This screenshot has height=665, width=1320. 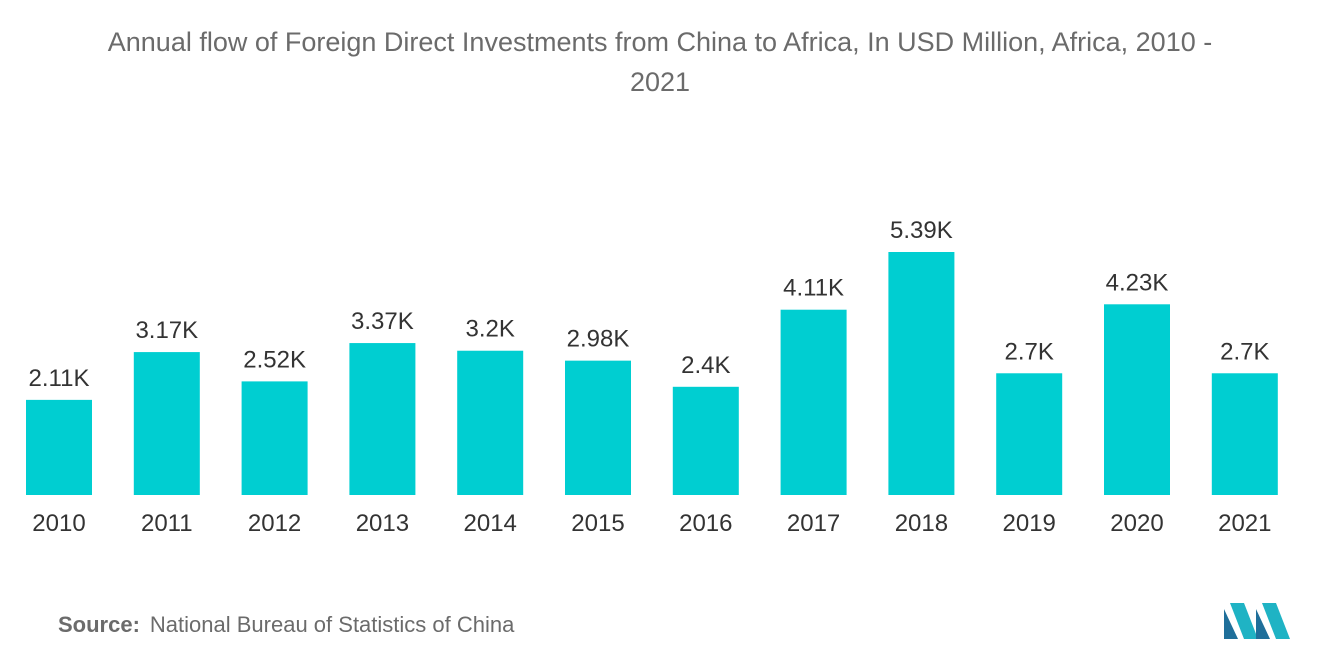 I want to click on x-tick-label-2013: 2013, so click(x=382, y=523).